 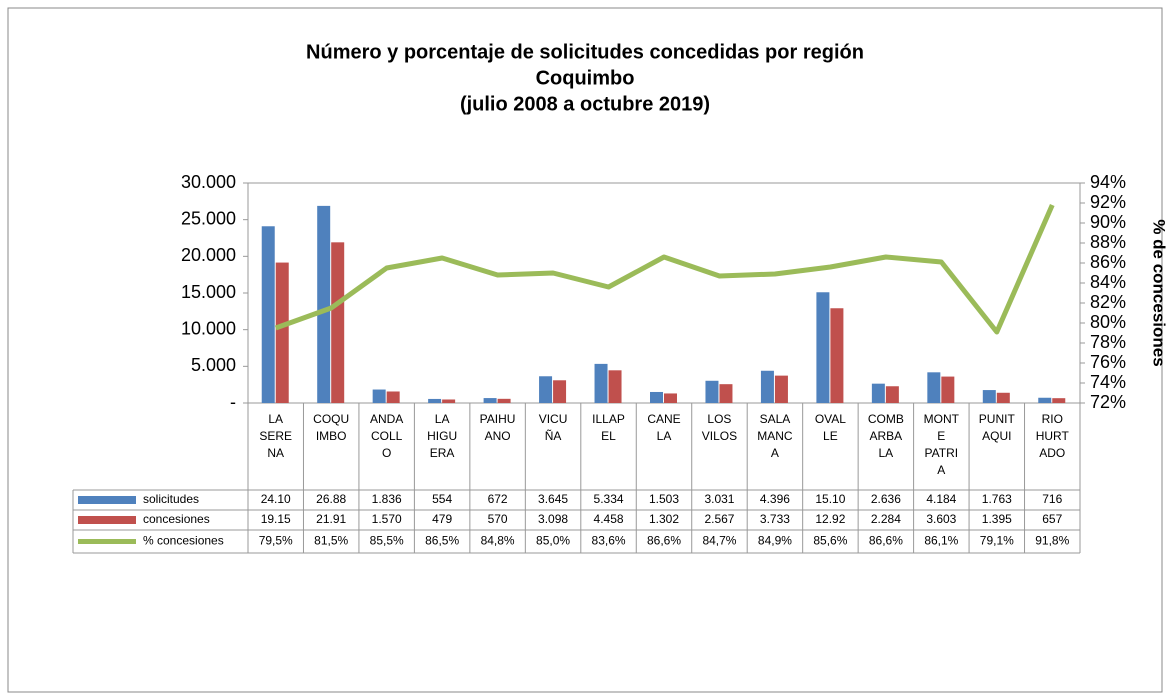 What do you see at coordinates (442, 499) in the screenshot?
I see `data-label: 554` at bounding box center [442, 499].